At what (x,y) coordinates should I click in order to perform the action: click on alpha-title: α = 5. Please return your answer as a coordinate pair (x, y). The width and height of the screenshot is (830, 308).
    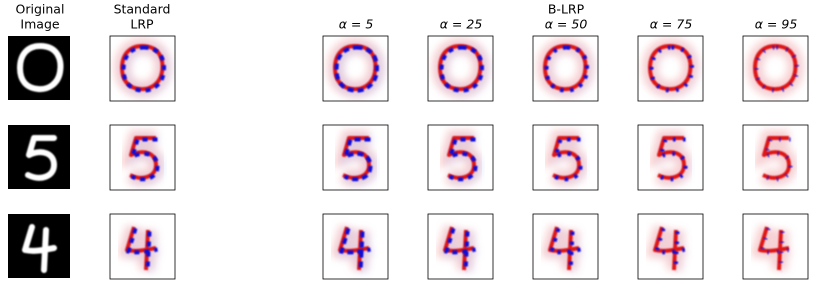
    Looking at the image, I should click on (356, 24).